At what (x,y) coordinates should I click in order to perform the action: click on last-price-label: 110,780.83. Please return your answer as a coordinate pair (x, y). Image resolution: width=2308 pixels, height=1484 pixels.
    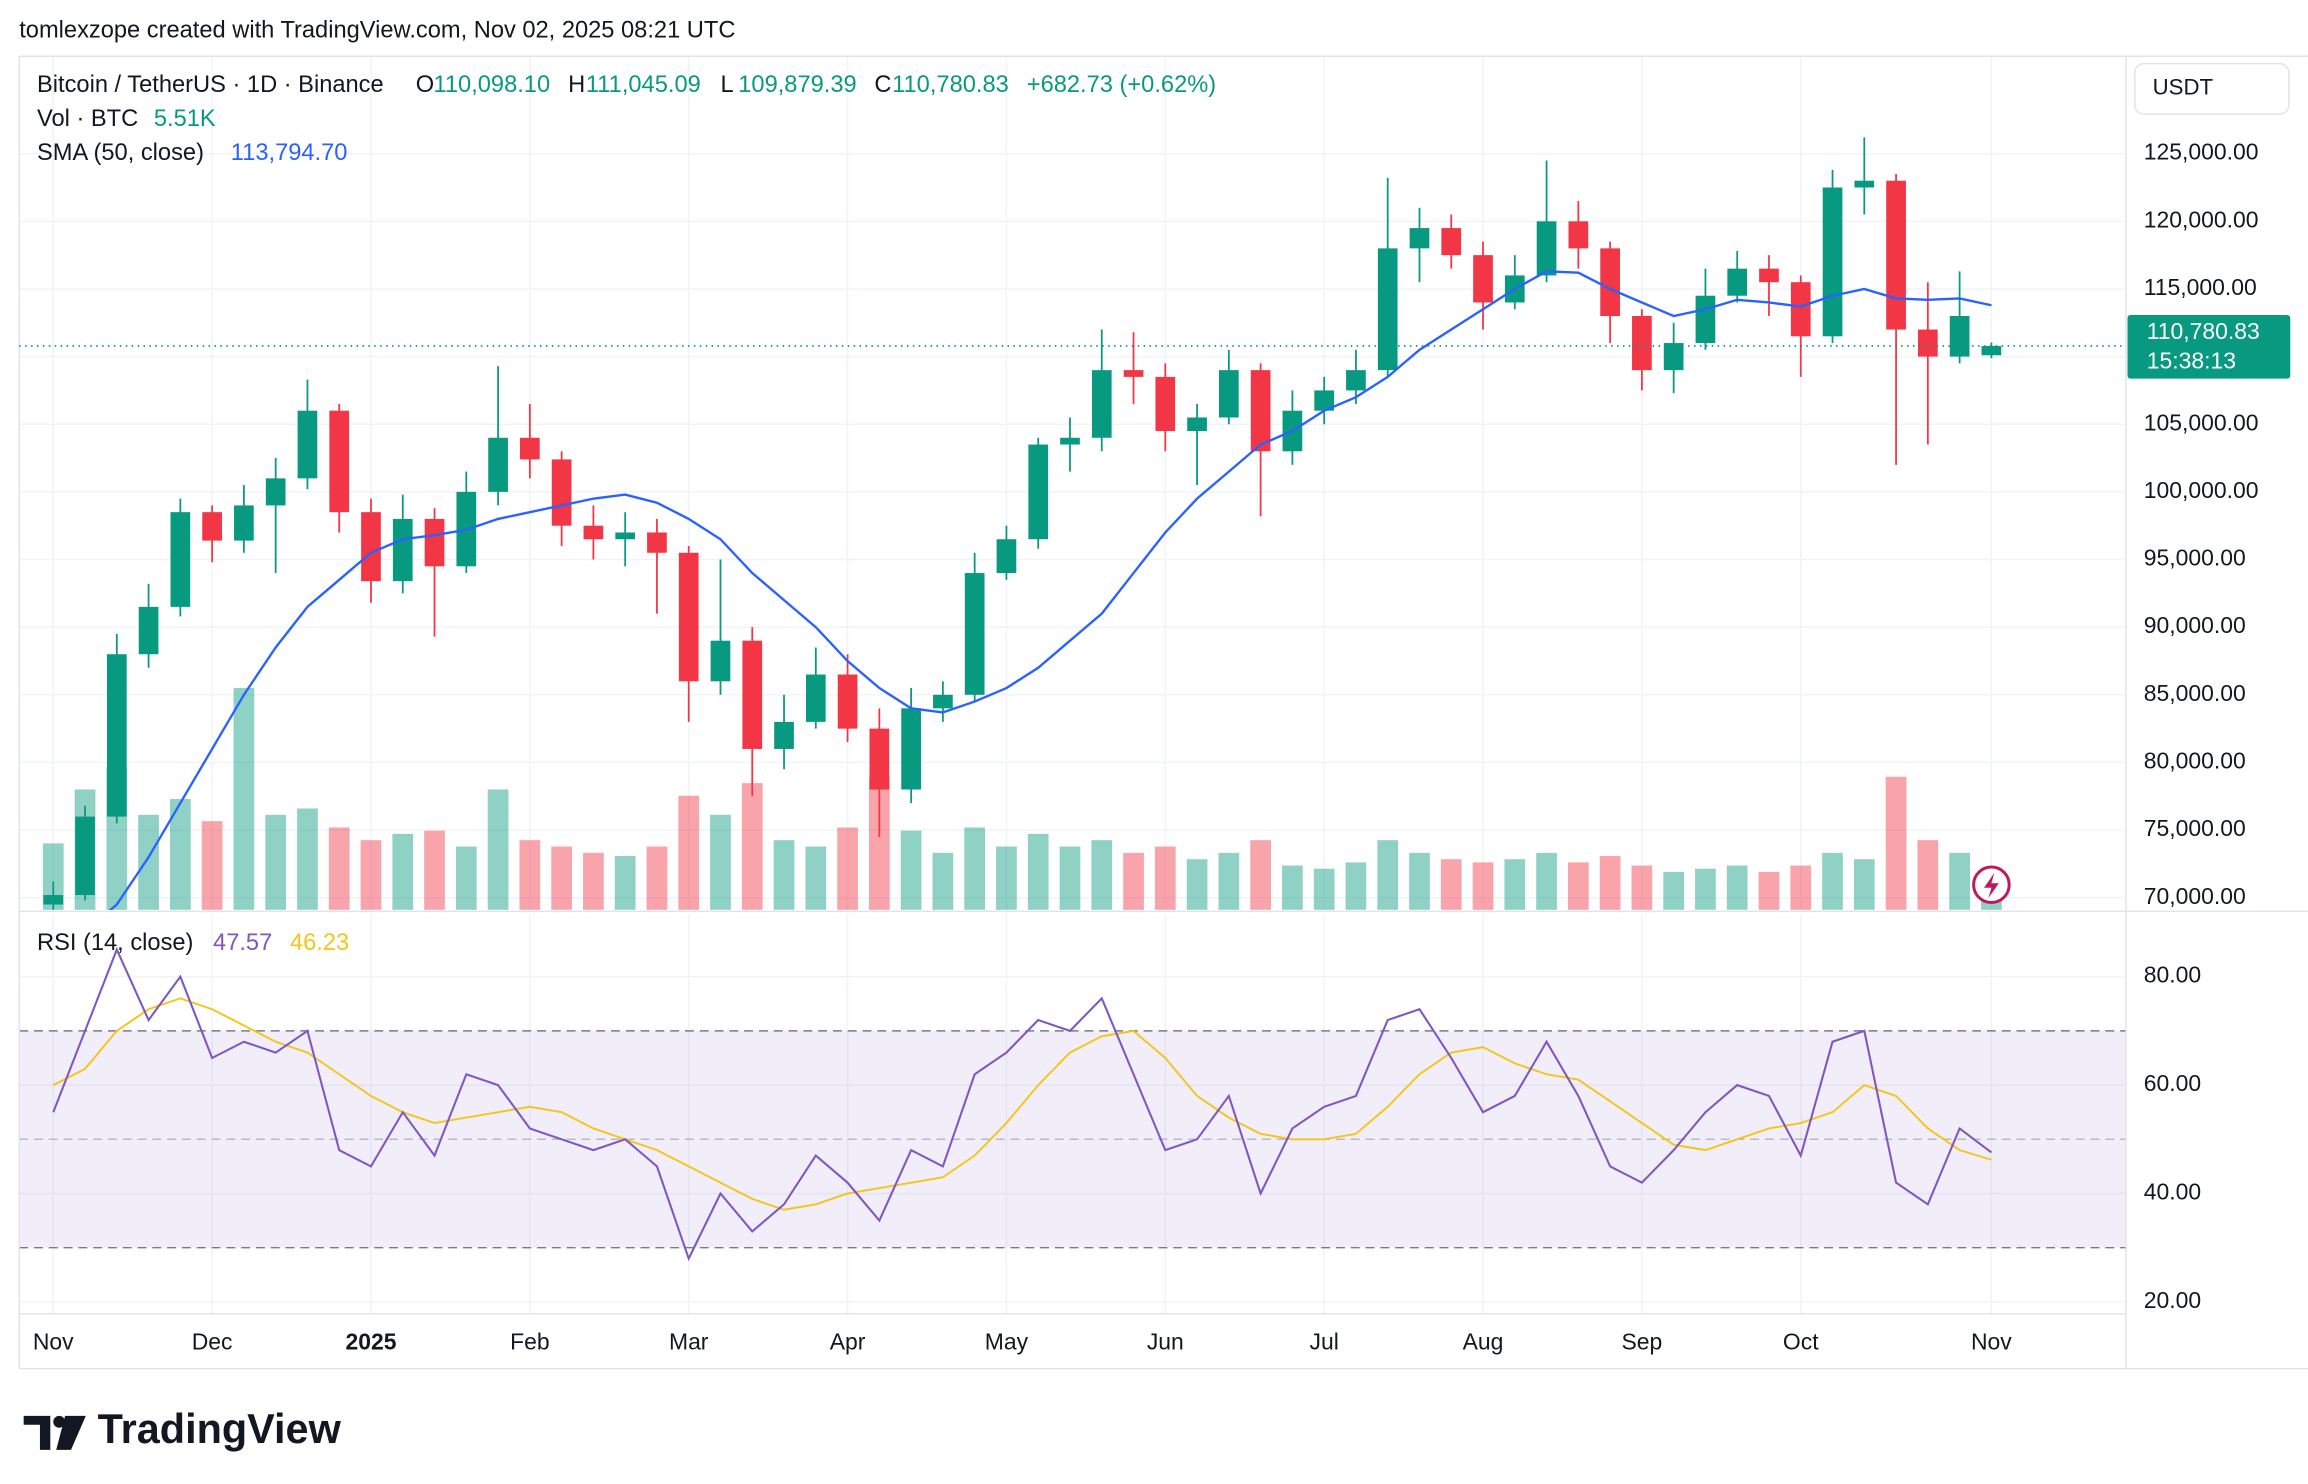
    Looking at the image, I should click on (2203, 331).